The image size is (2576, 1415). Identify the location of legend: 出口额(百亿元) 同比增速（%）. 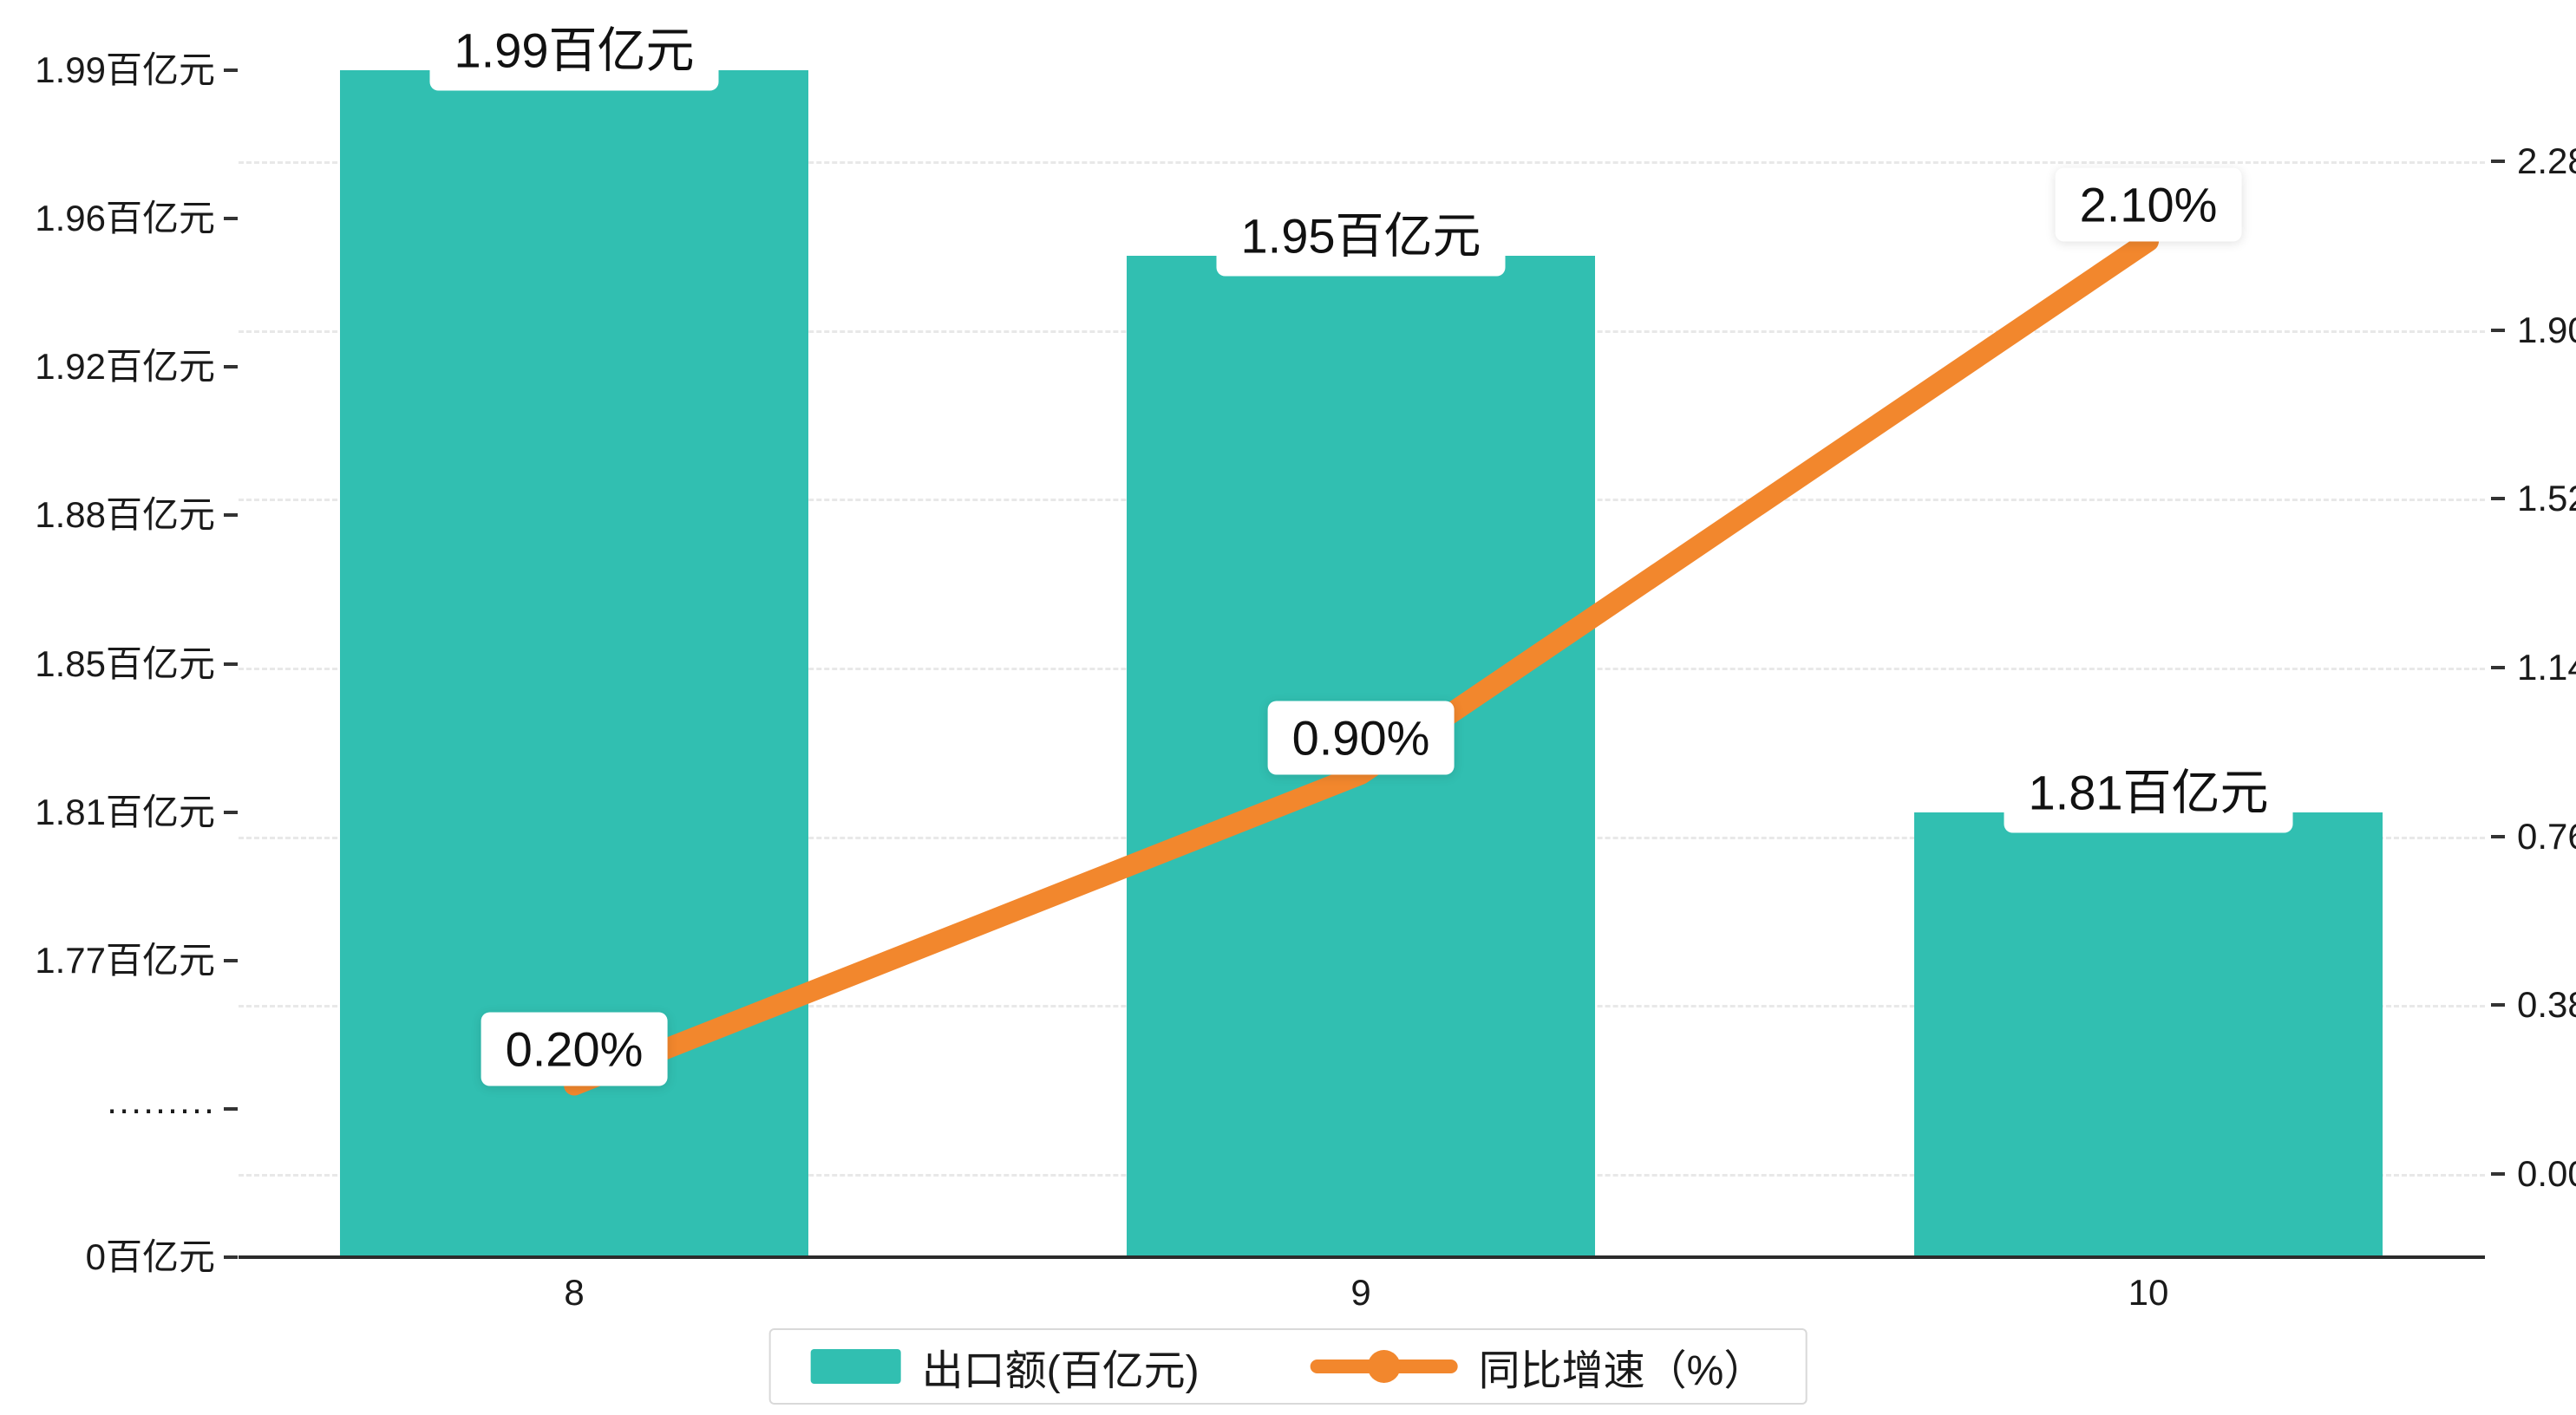
(1288, 1366).